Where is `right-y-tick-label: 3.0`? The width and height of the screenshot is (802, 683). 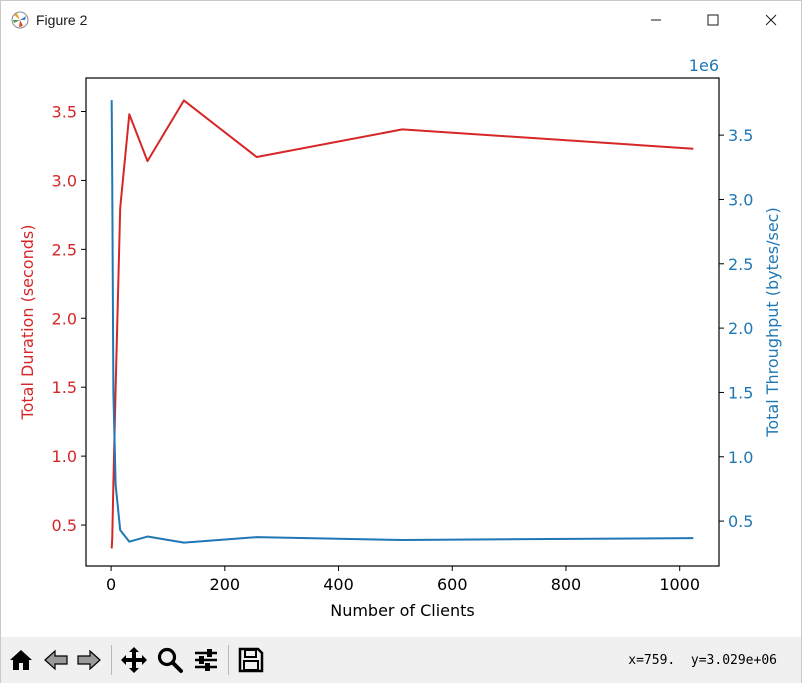
right-y-tick-label: 3.0 is located at coordinates (740, 199).